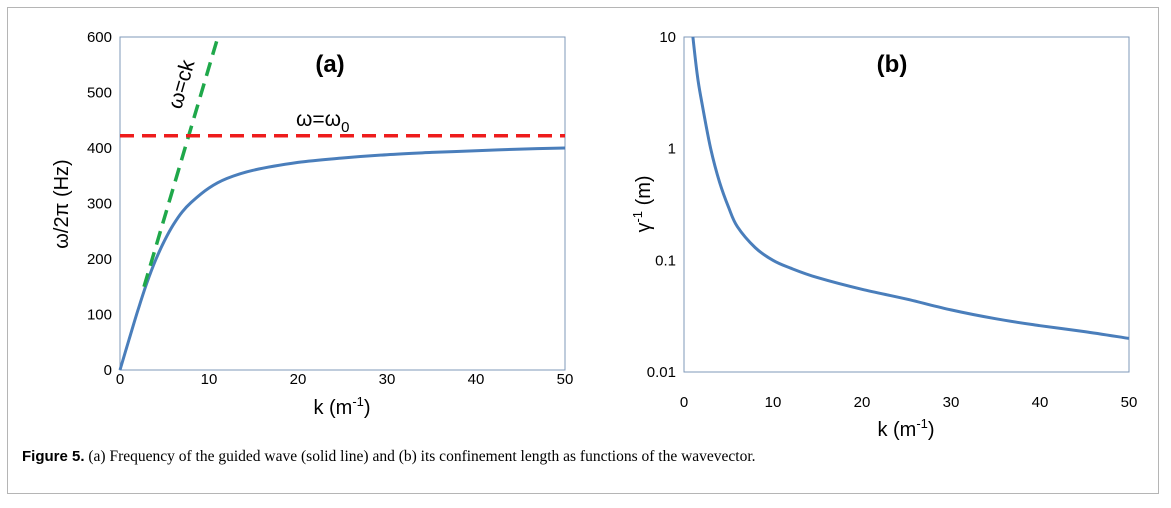  I want to click on x-axis-label-a-close: ), so click(367, 408).